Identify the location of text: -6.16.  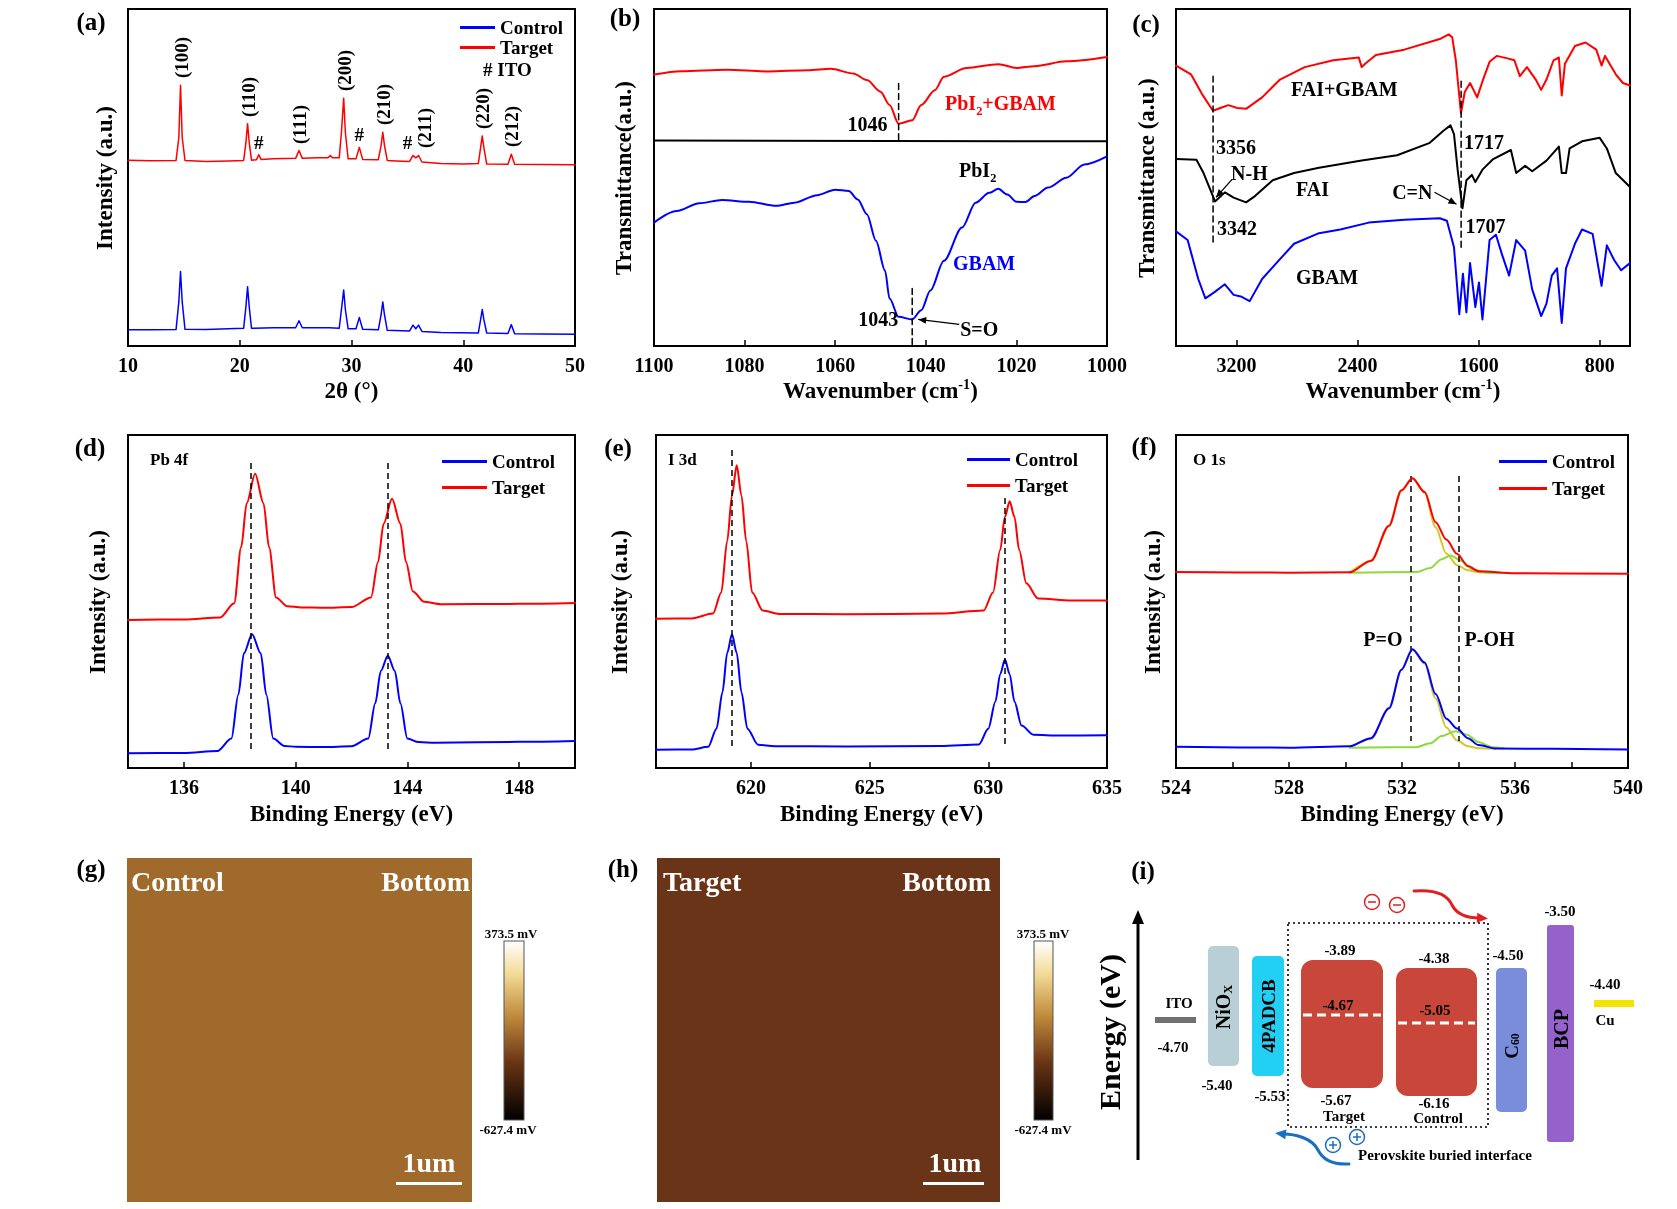
(1434, 1102).